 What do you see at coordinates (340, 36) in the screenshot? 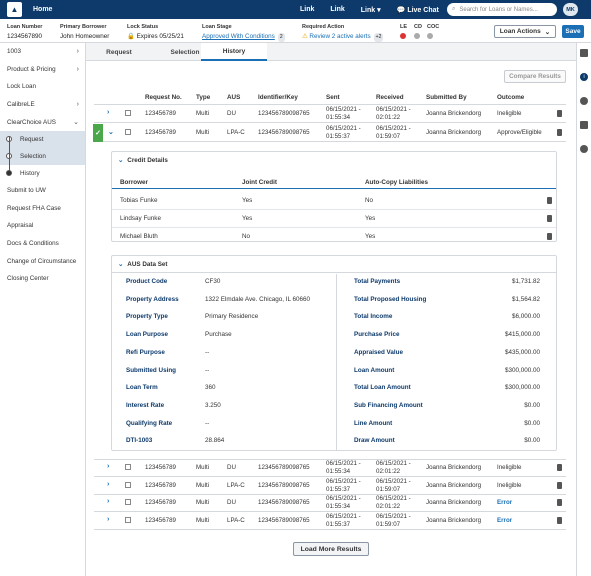
I see `required-action-link: Review 2 active alerts` at bounding box center [340, 36].